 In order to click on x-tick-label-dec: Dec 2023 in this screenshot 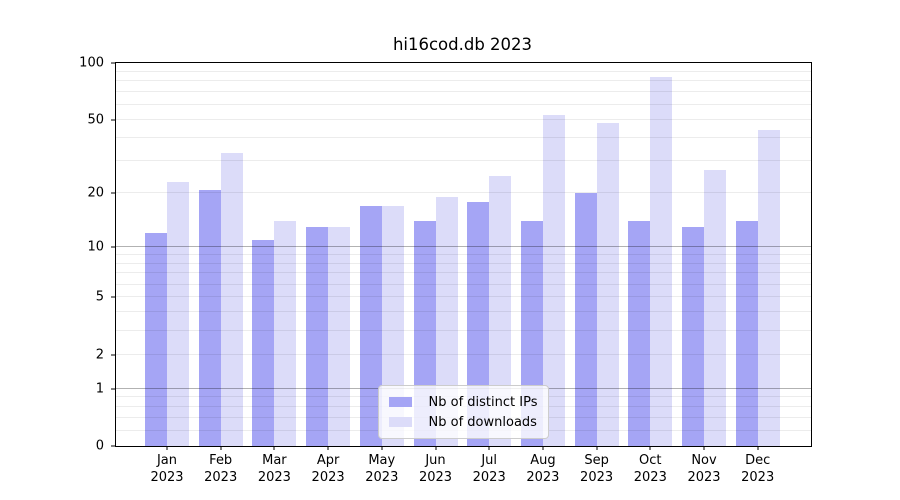, I will do `click(758, 469)`.